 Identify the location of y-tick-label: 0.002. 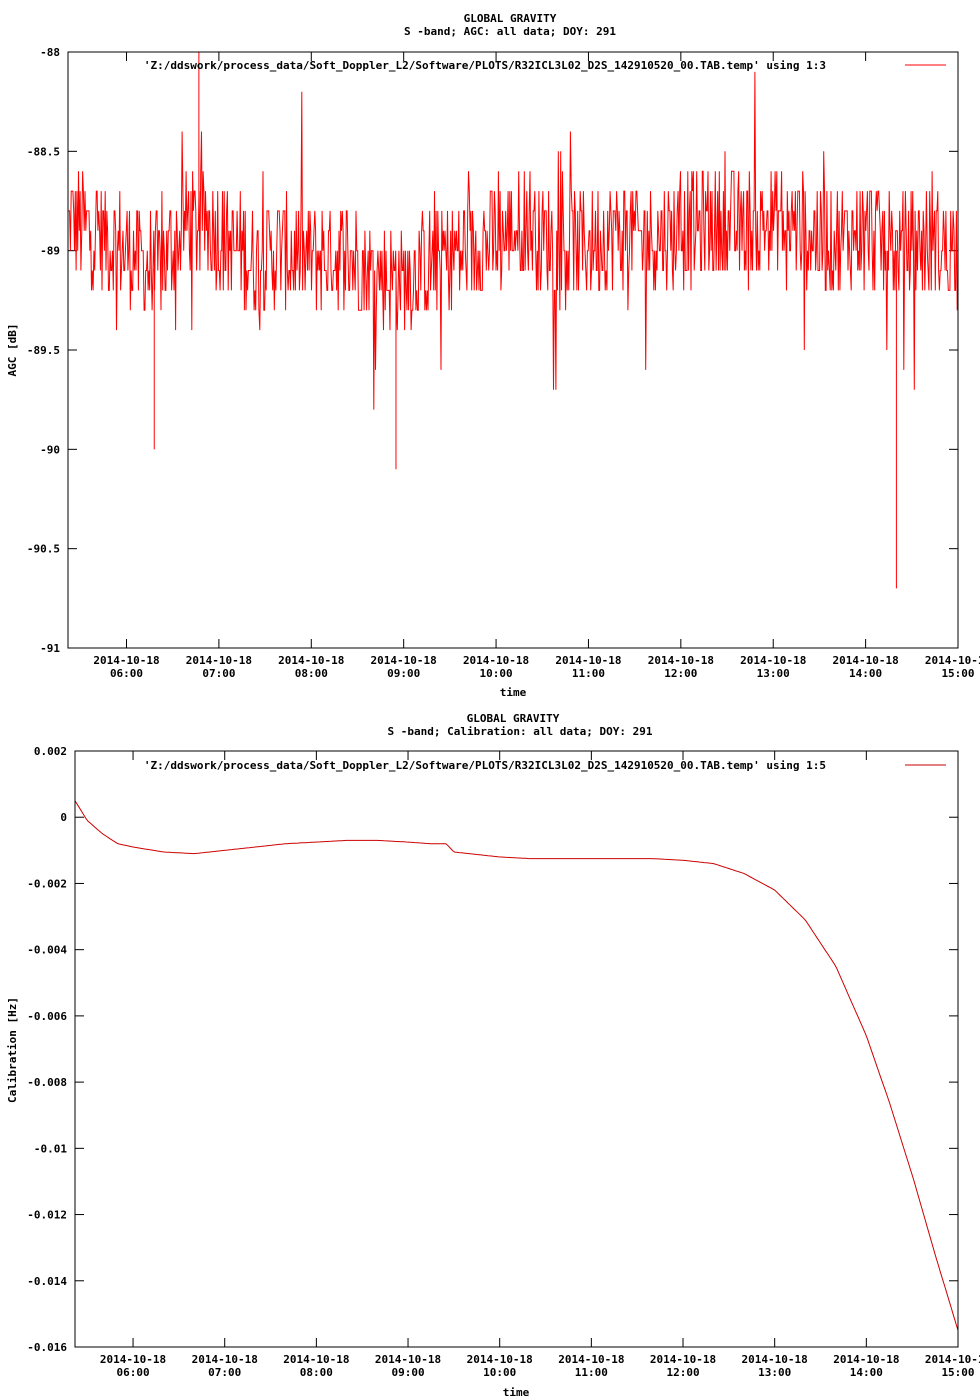
(50, 751).